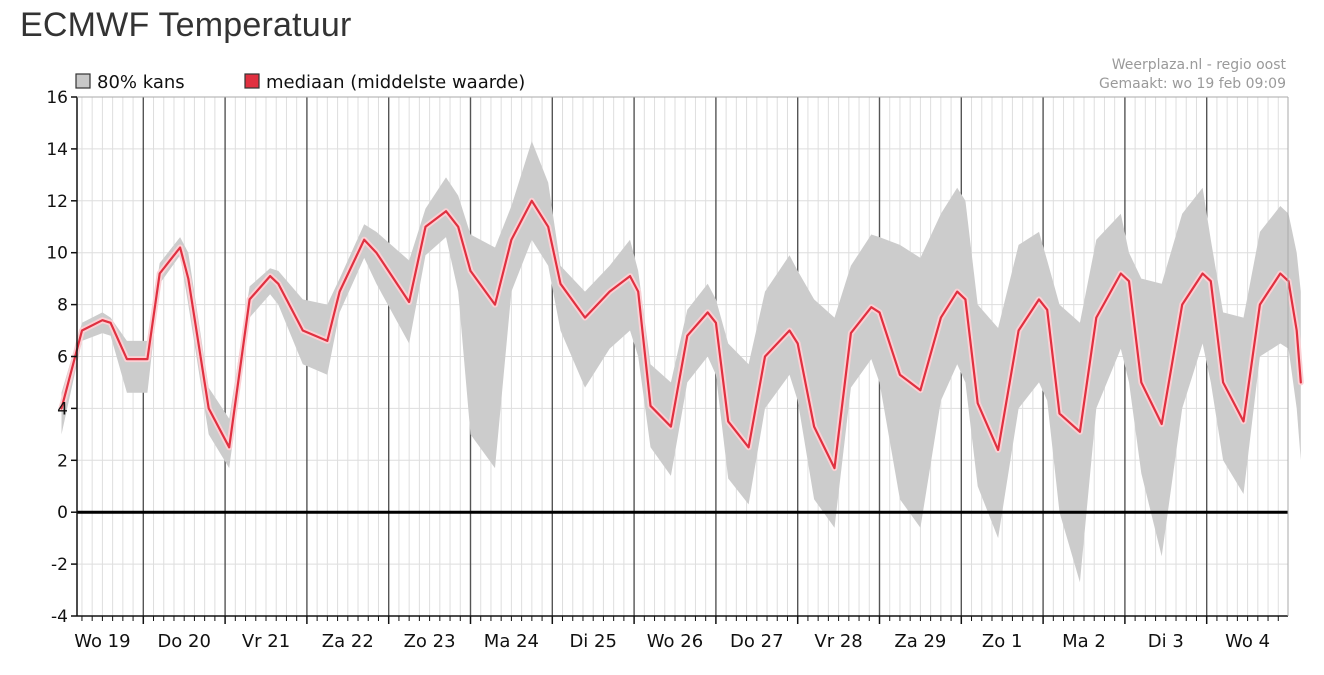  Describe the element at coordinates (757, 641) in the screenshot. I see `x-day-label: Do 27` at that location.